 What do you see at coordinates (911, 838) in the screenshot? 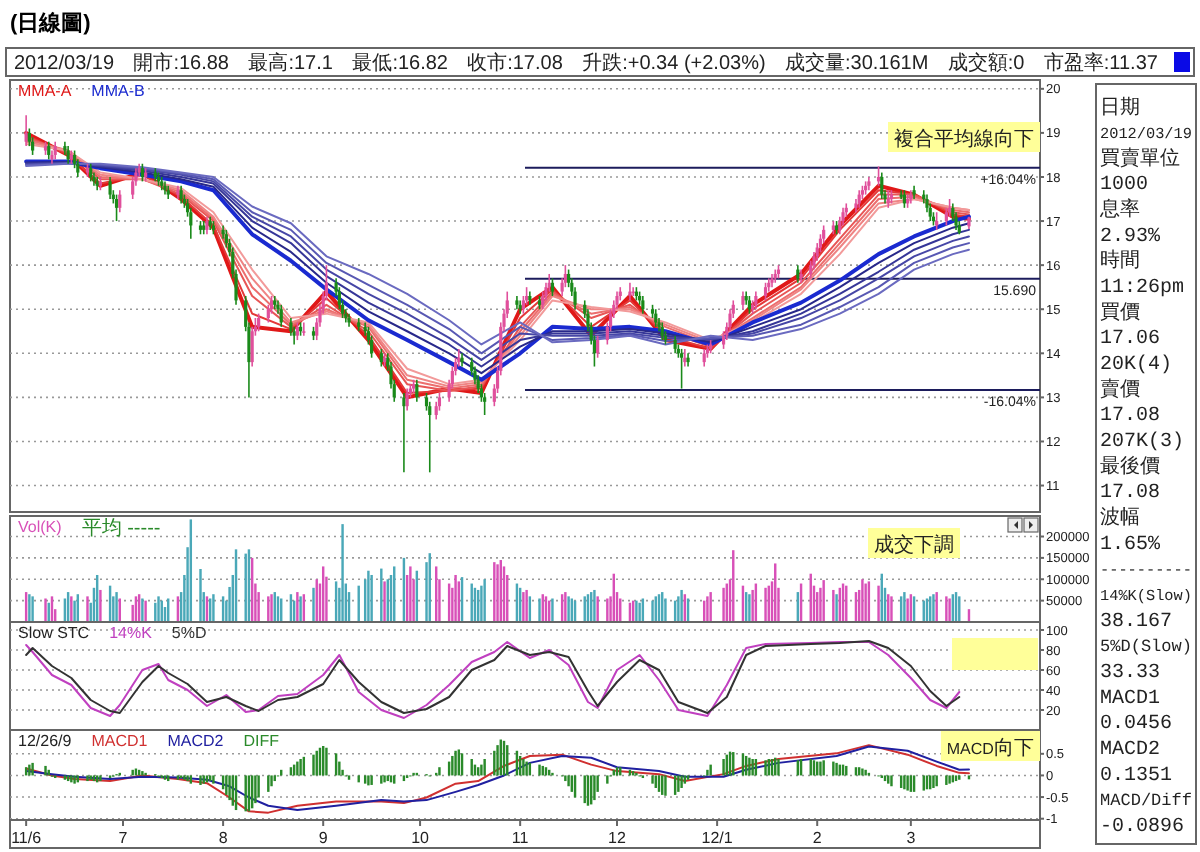
I see `x-tick-label: 3` at bounding box center [911, 838].